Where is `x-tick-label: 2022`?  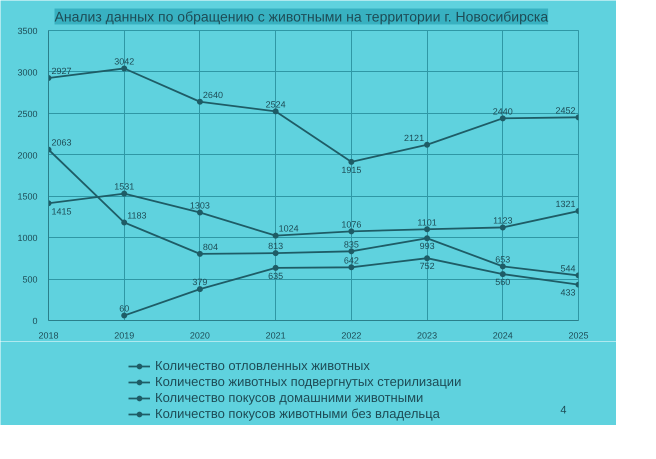
x-tick-label: 2022 is located at coordinates (351, 335).